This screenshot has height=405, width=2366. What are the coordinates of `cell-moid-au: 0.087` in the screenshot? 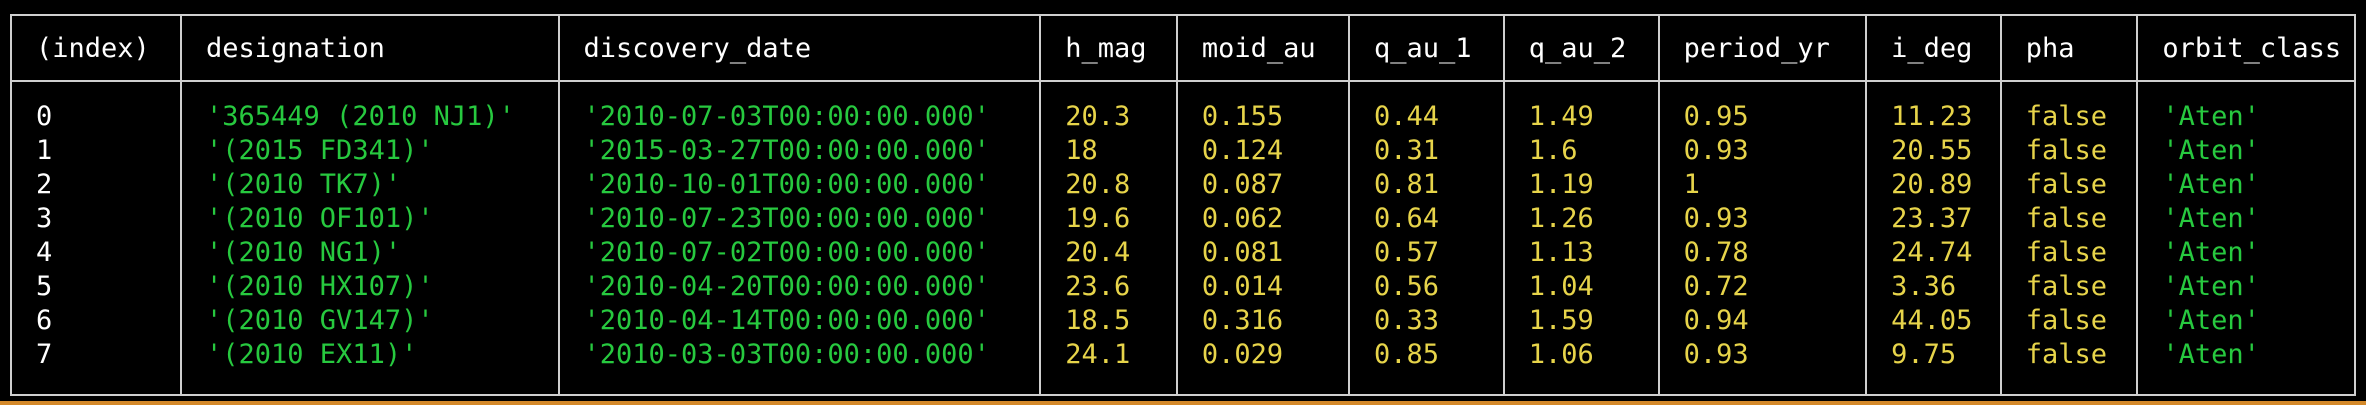 It's located at (1262, 185).